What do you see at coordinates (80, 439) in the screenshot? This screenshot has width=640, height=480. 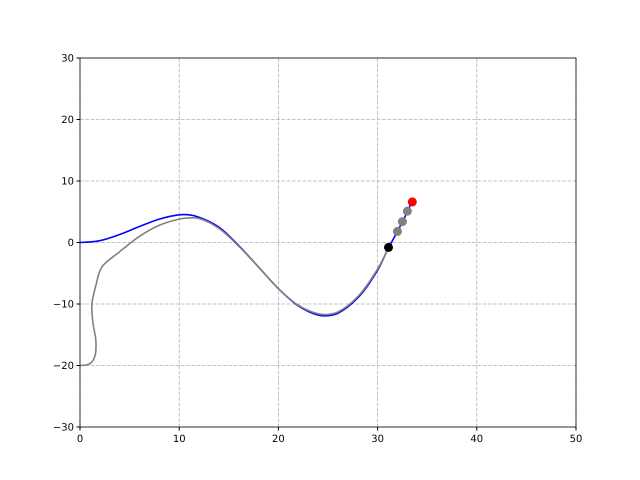 I see `x-tick-label: 0` at bounding box center [80, 439].